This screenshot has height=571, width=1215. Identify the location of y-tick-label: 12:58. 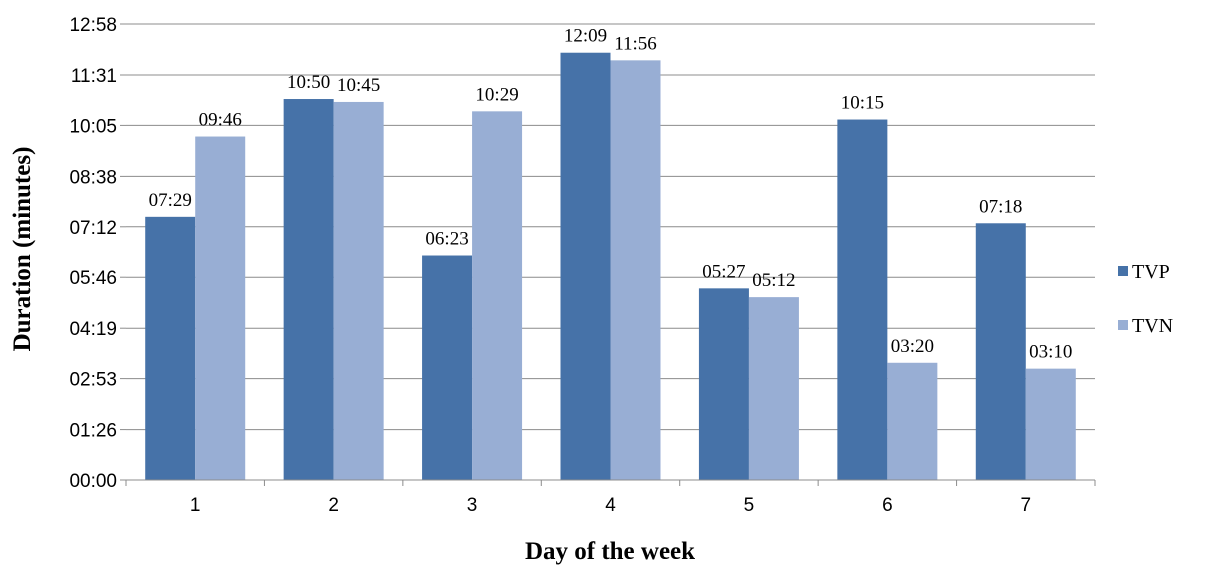
(93, 25).